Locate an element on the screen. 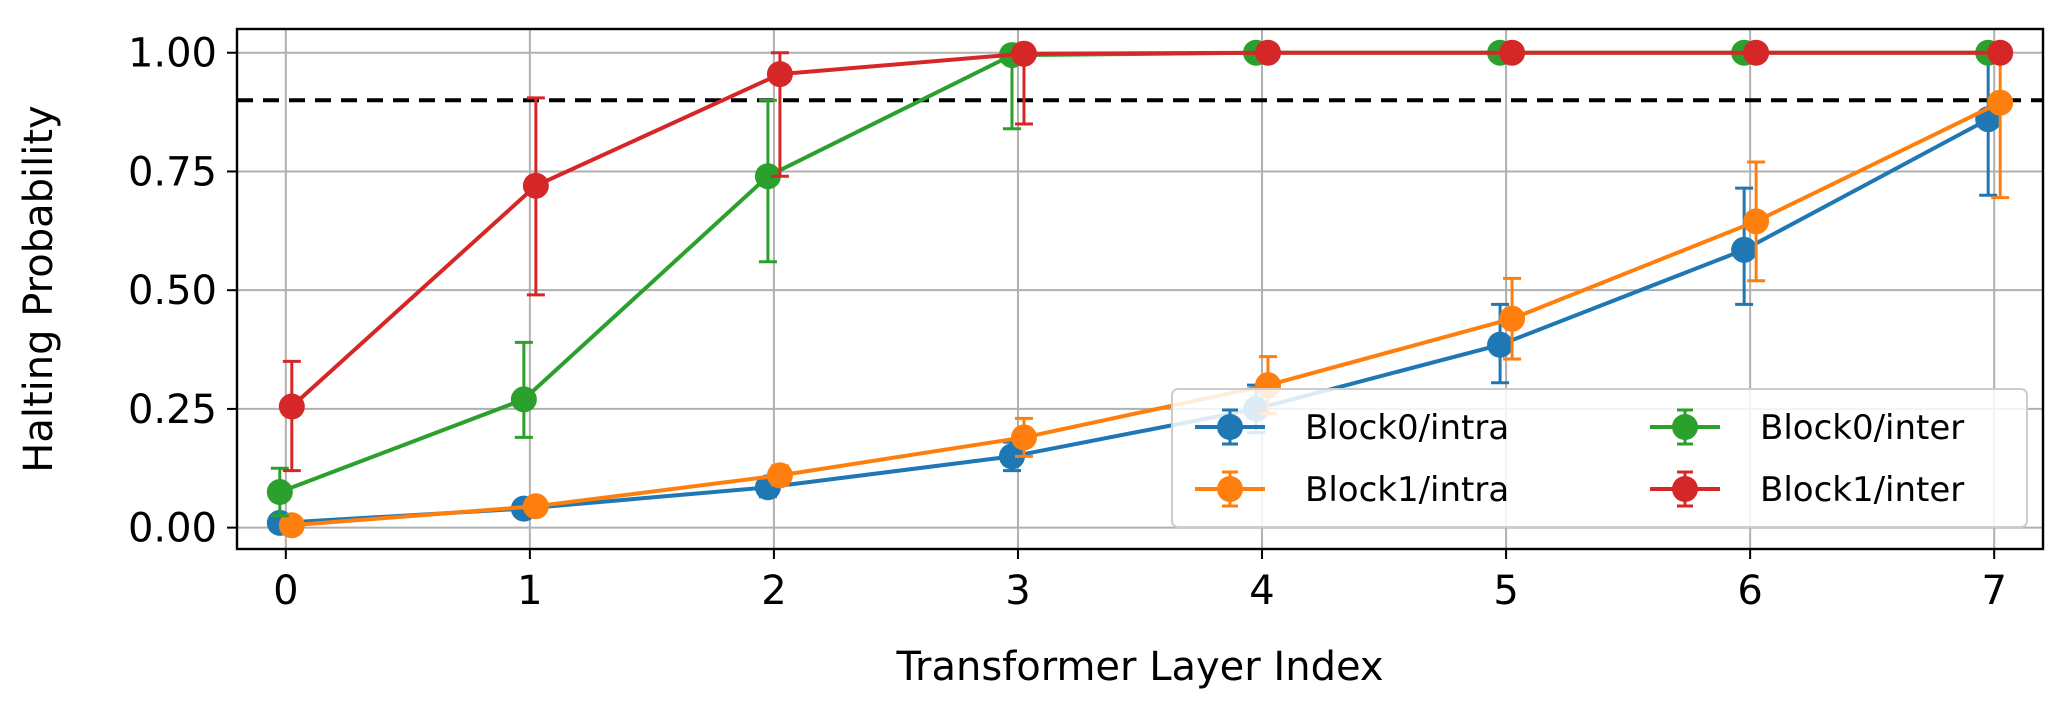  x-tick-label: 7 is located at coordinates (1993, 591).